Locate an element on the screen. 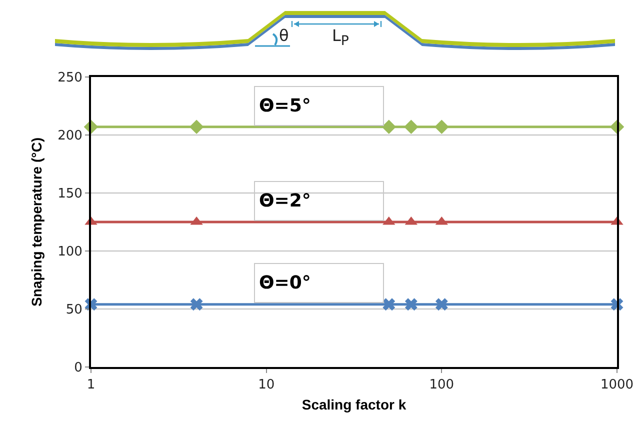 The height and width of the screenshot is (428, 635). series-label: Θ=2° is located at coordinates (285, 201).